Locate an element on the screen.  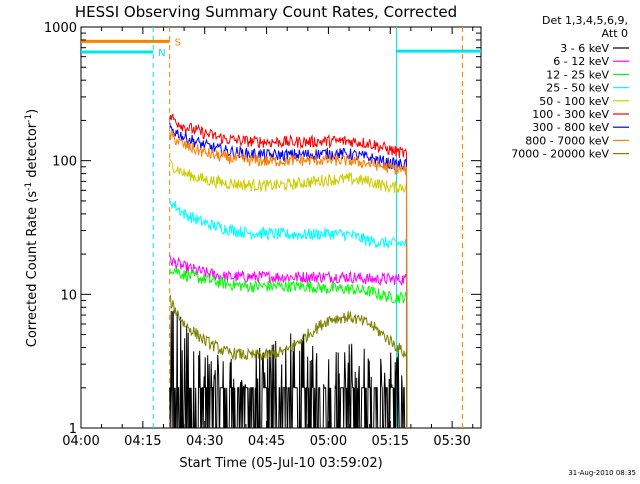
legend-header-line-1: Det 1,3,4,5,6,9, is located at coordinates (585, 20).